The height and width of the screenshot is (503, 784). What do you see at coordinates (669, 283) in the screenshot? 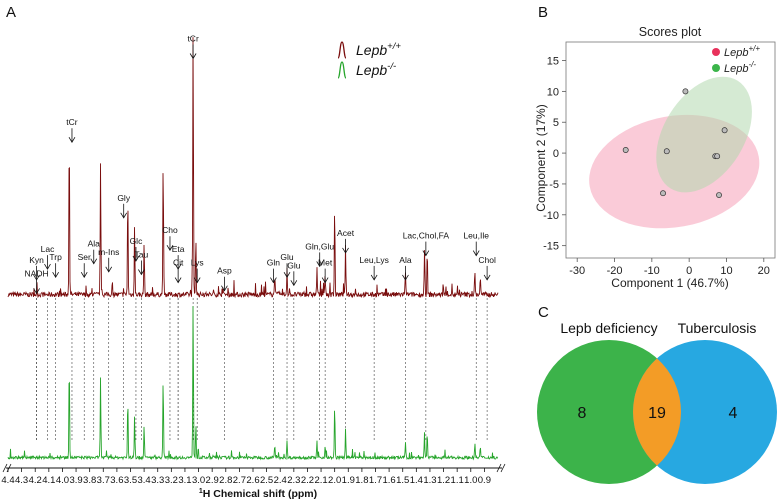
I see `scores-x-axis-title: Component 1 (46.7%)` at bounding box center [669, 283].